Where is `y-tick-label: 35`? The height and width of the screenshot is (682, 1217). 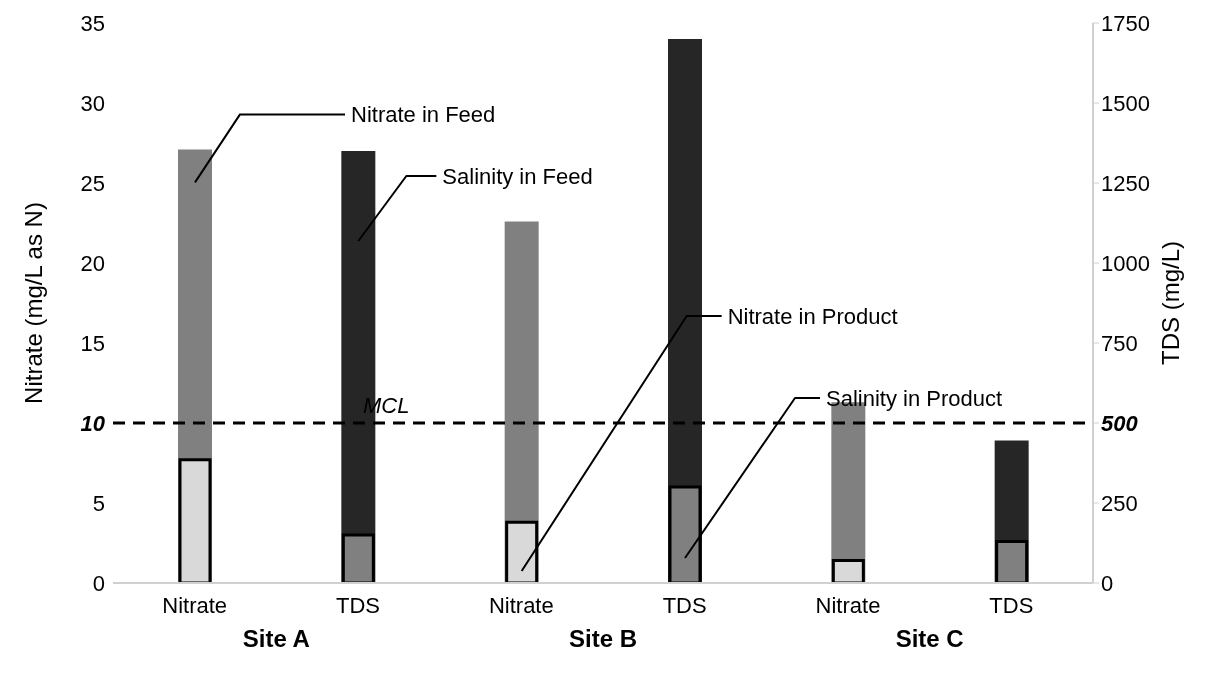 y-tick-label: 35 is located at coordinates (92, 23).